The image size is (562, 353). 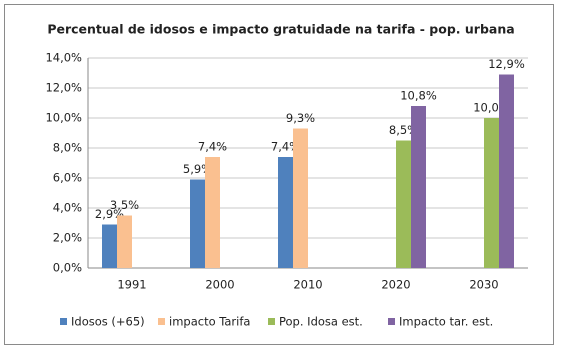 What do you see at coordinates (67, 268) in the screenshot?
I see `y-tick-label: 0,0%` at bounding box center [67, 268].